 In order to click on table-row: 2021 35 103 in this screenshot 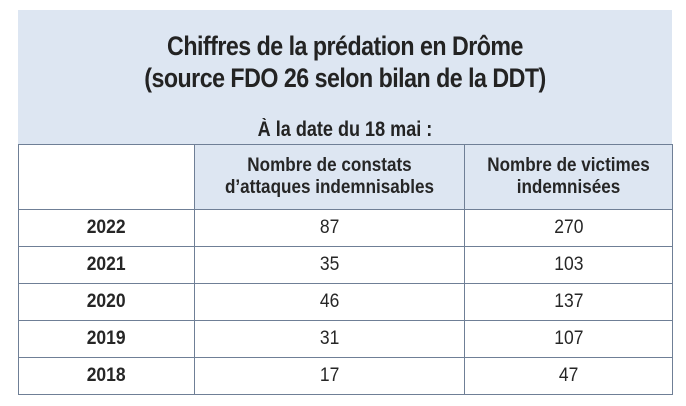, I will do `click(345, 265)`.